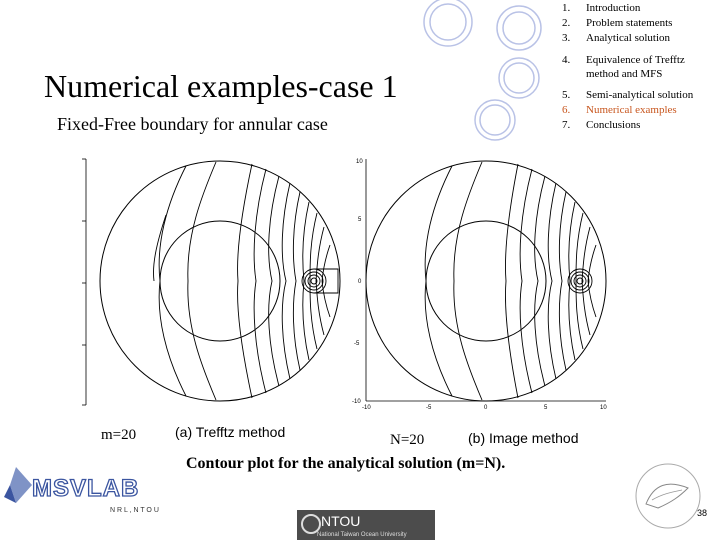 Image resolution: width=720 pixels, height=545 pixels. I want to click on toc-item-label: Problem statements, so click(629, 23).